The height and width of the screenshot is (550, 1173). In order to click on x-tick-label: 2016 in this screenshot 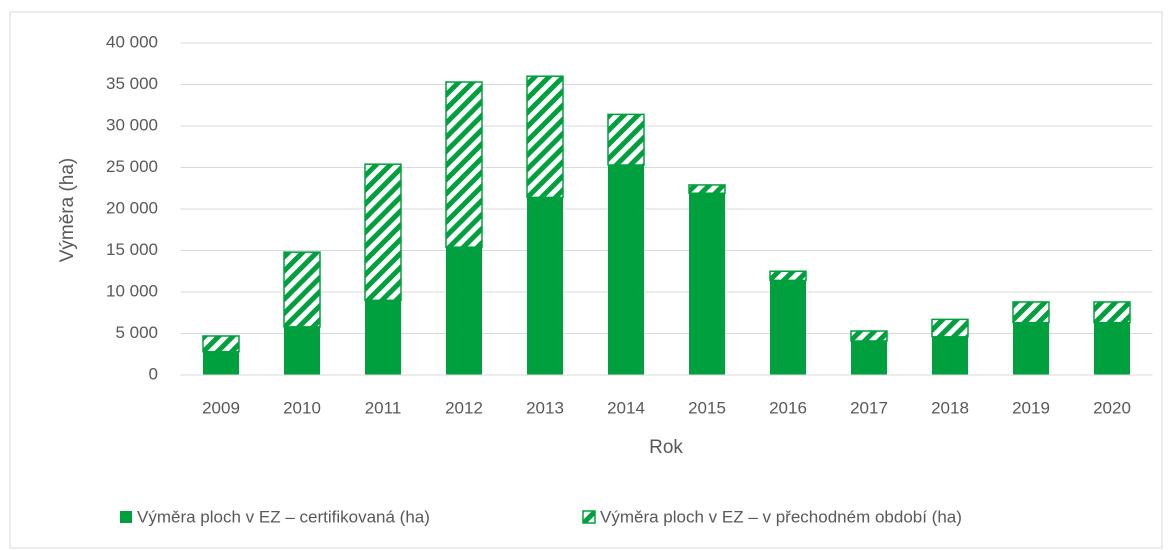, I will do `click(788, 407)`.